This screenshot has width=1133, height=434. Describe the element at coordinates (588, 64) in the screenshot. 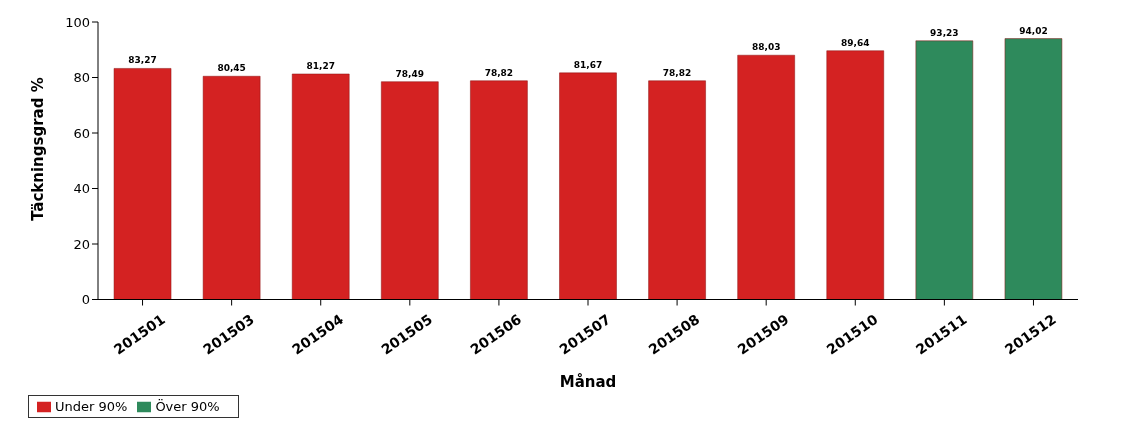

I see `data-label: 81,67` at that location.